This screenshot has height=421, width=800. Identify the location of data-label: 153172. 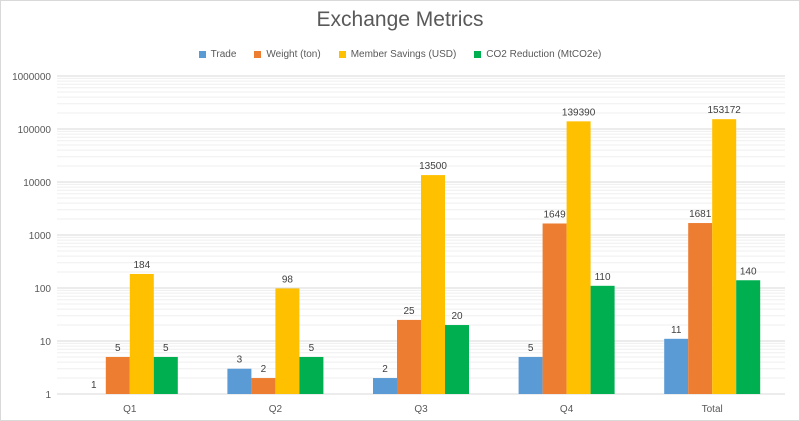
(725, 110).